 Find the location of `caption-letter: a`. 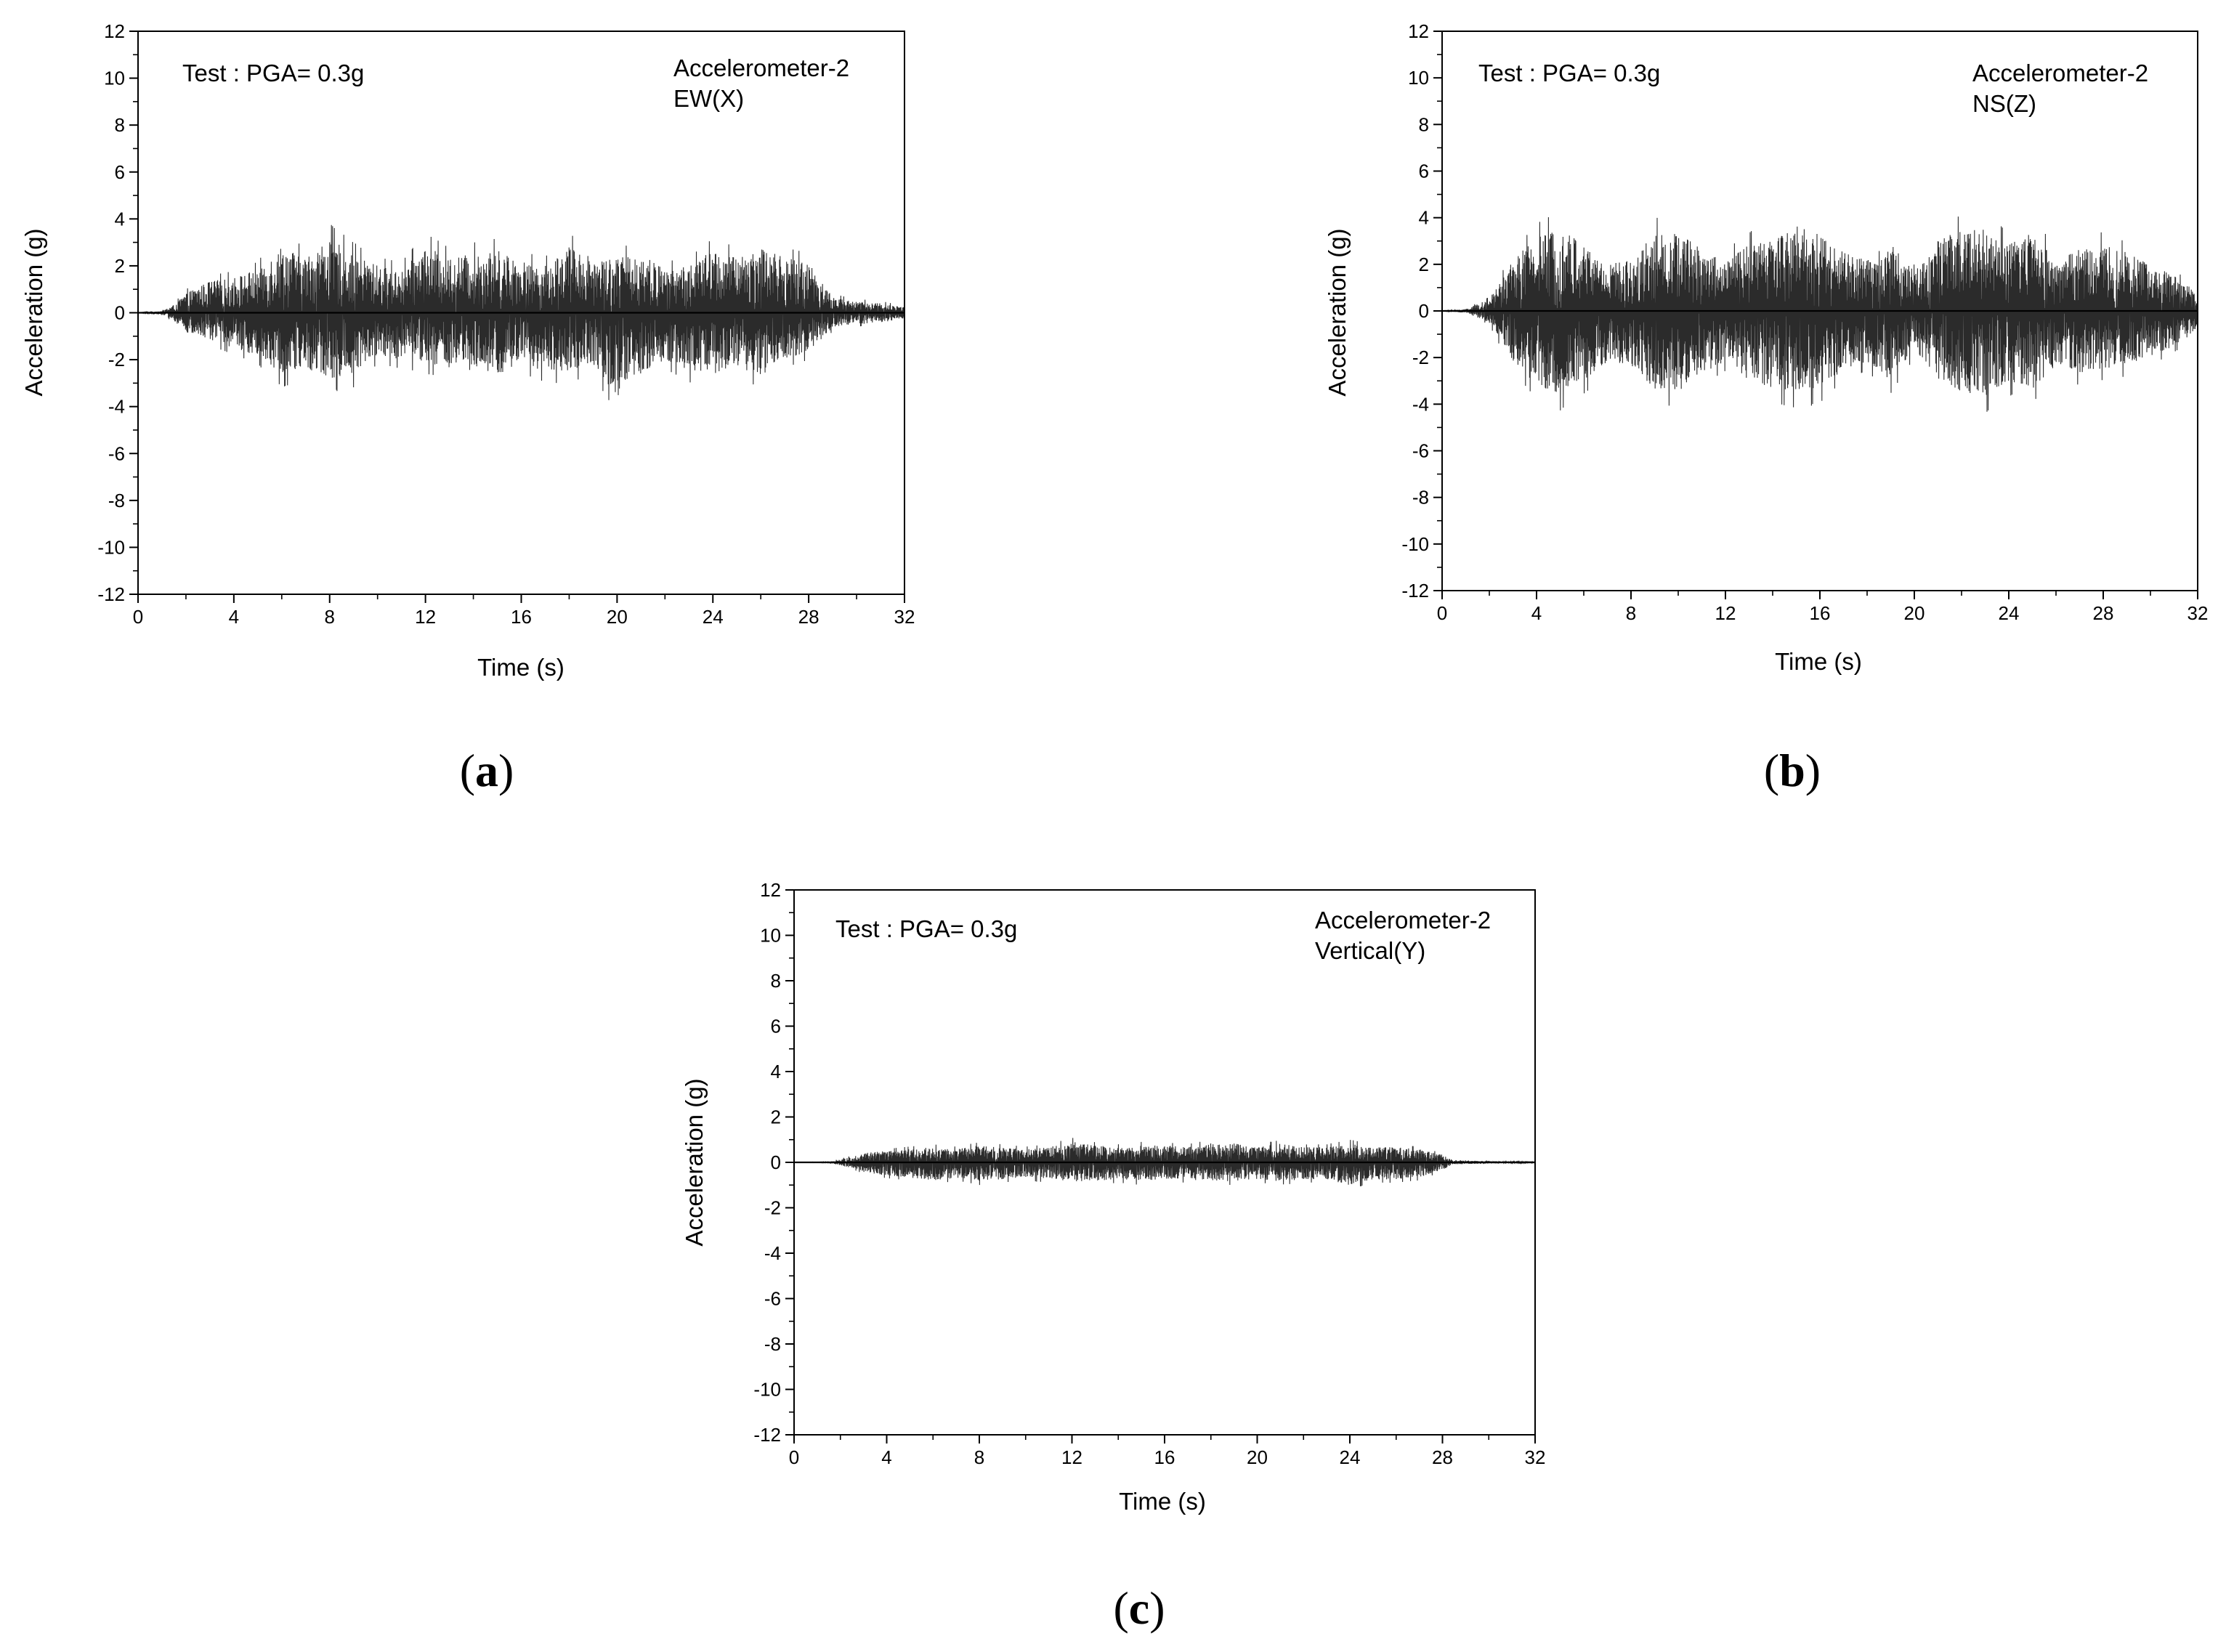

caption-letter: a is located at coordinates (486, 770).